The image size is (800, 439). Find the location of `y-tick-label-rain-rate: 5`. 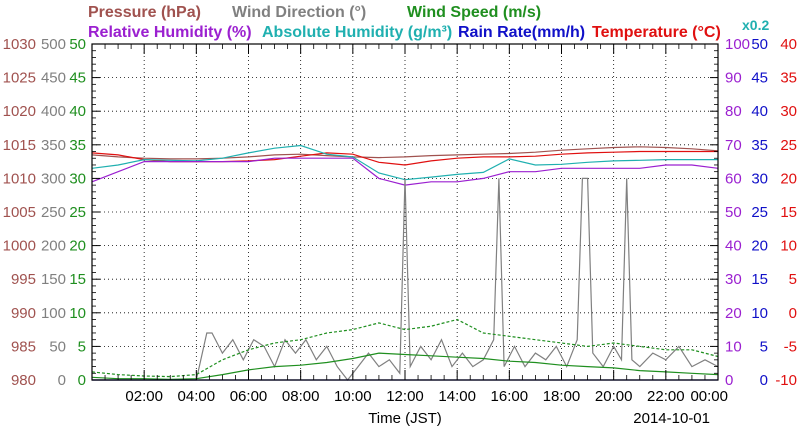

y-tick-label-rain-rate: 5 is located at coordinates (764, 346).